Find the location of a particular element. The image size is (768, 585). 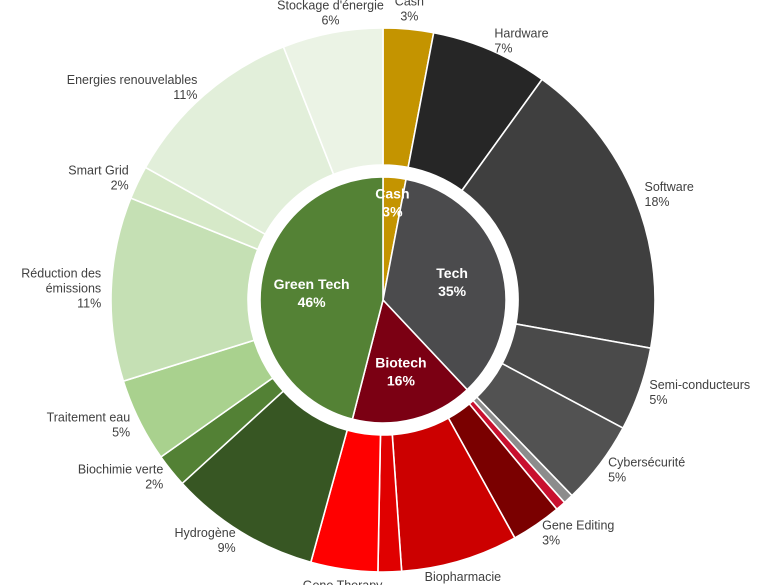

outer-label-hydrogene-name: Hydrogène is located at coordinates (205, 533).